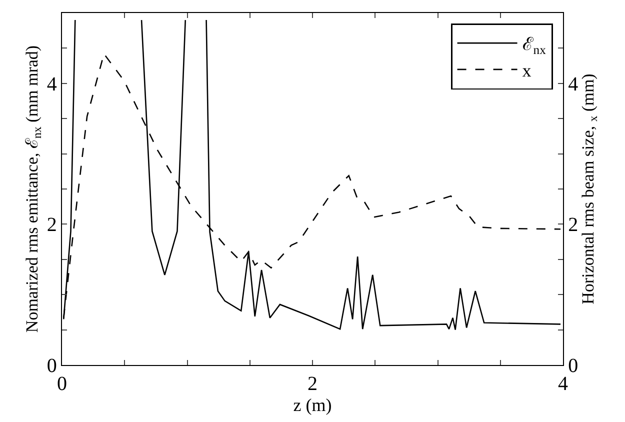  Describe the element at coordinates (573, 366) in the screenshot. I see `y2-tick-label: 0` at that location.